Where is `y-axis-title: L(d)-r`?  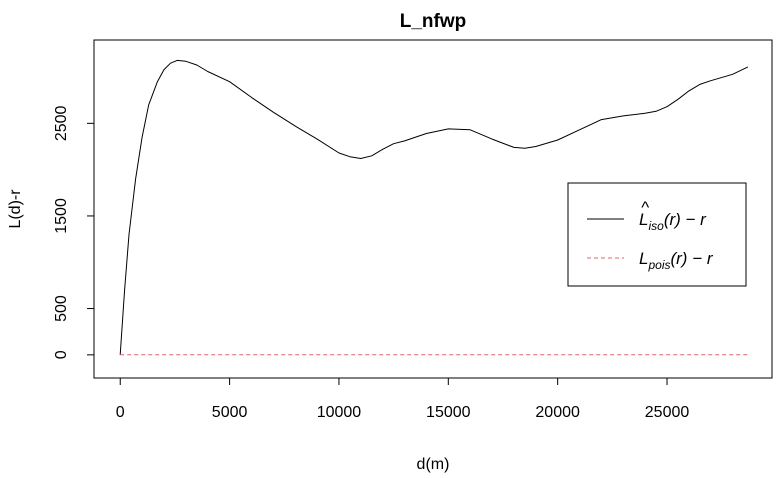
y-axis-title: L(d)-r is located at coordinates (15, 209).